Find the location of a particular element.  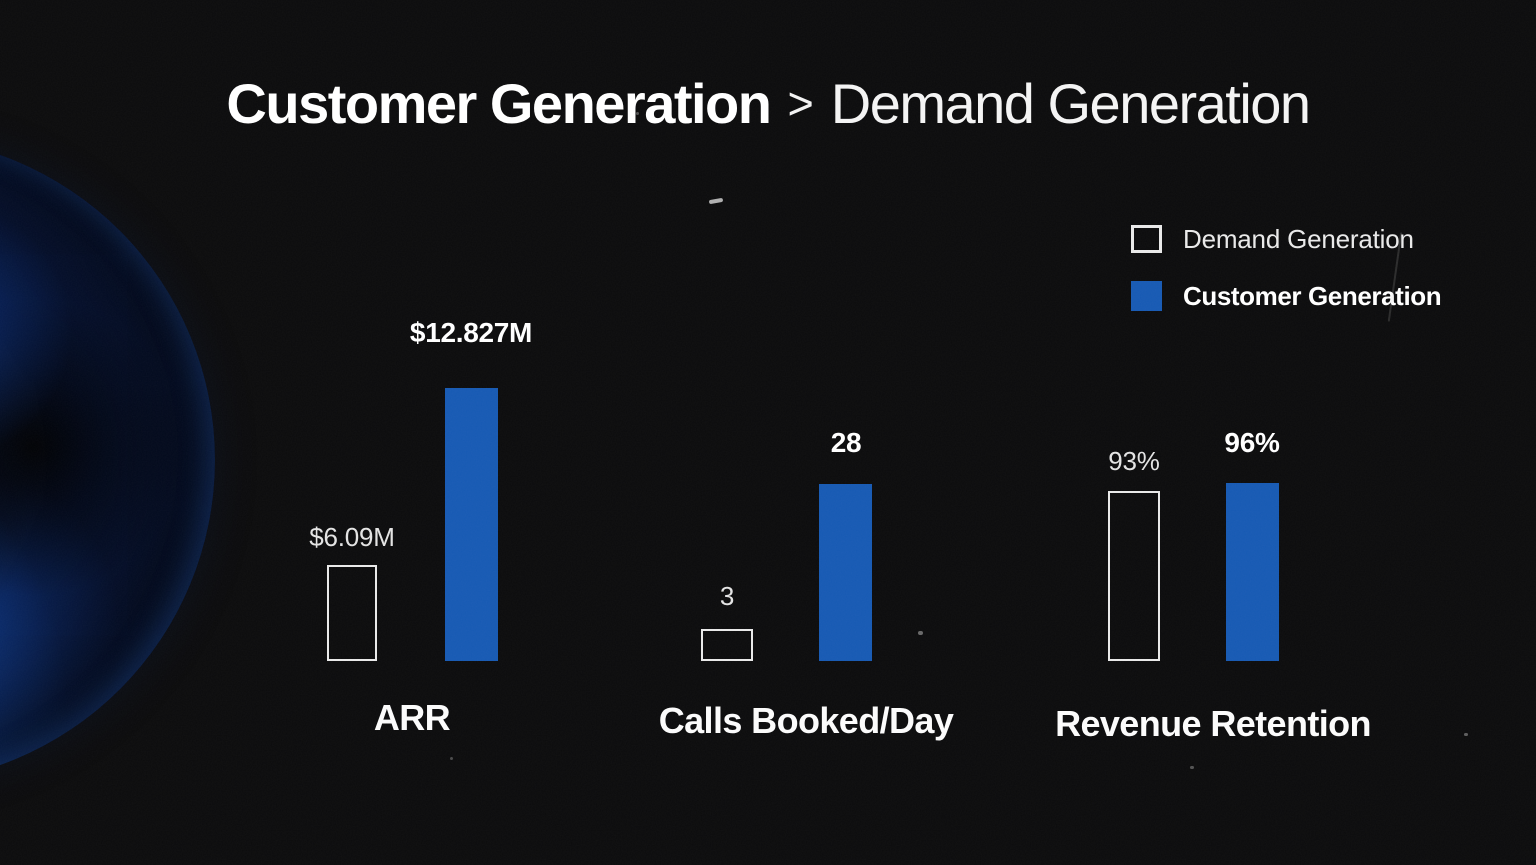

customer-generation-swatch-icon is located at coordinates (1146, 296).